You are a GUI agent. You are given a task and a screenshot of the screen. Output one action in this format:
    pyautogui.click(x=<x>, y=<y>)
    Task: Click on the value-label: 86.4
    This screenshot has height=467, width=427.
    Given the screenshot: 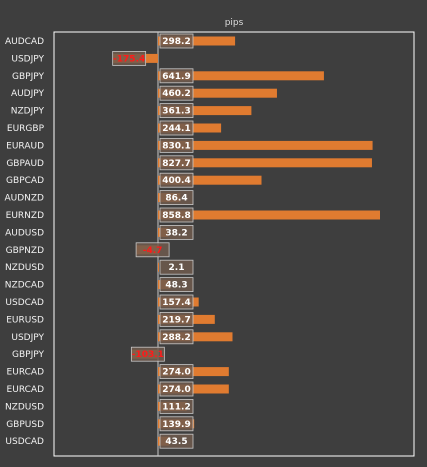 What is the action you would take?
    pyautogui.click(x=176, y=199)
    